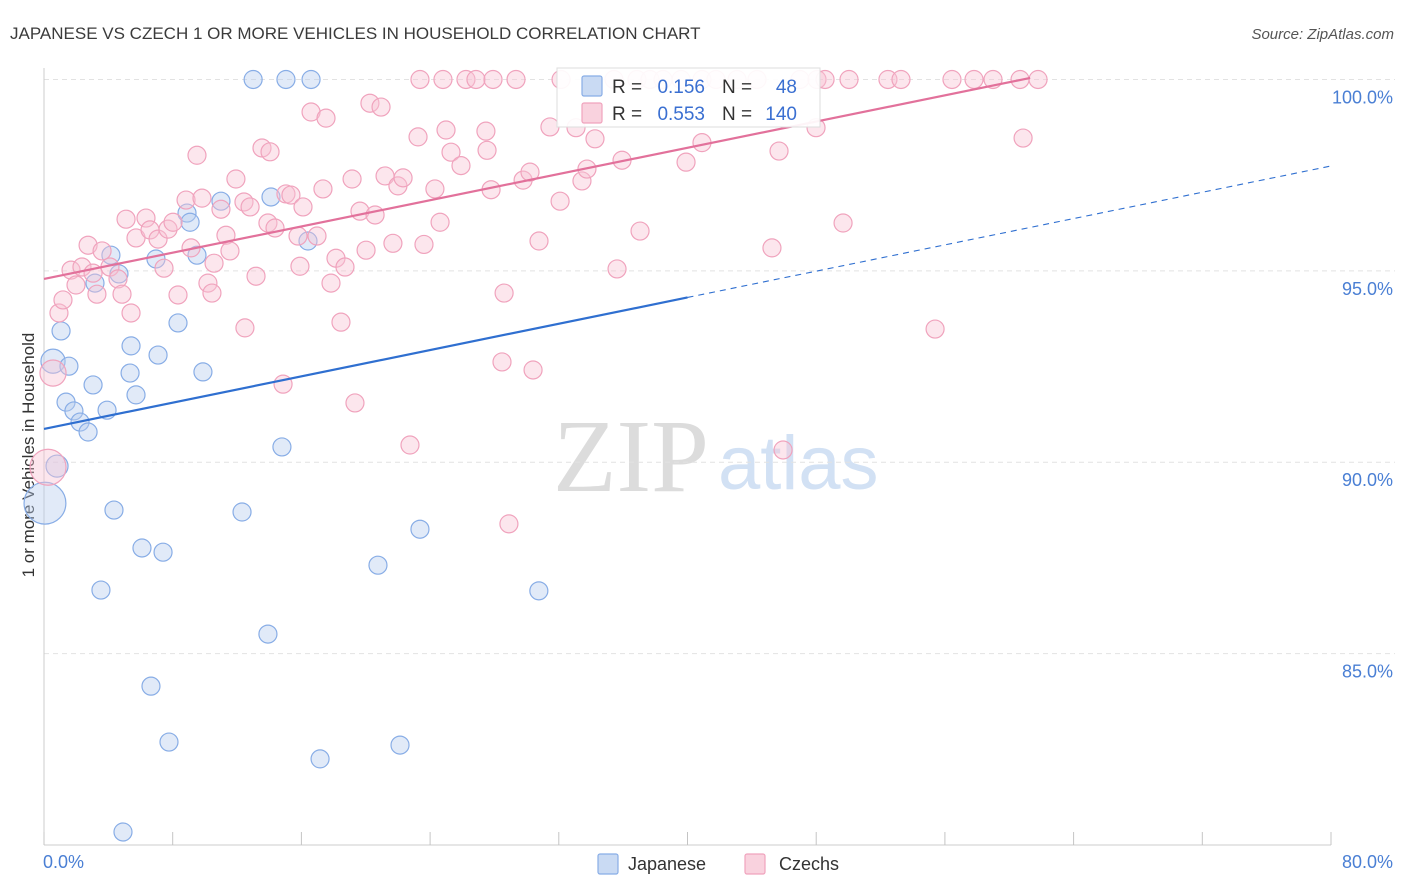 Image resolution: width=1406 pixels, height=892 pixels. Describe the element at coordinates (681, 87) in the screenshot. I see `legend-r-value-japanese: 0.156` at that location.